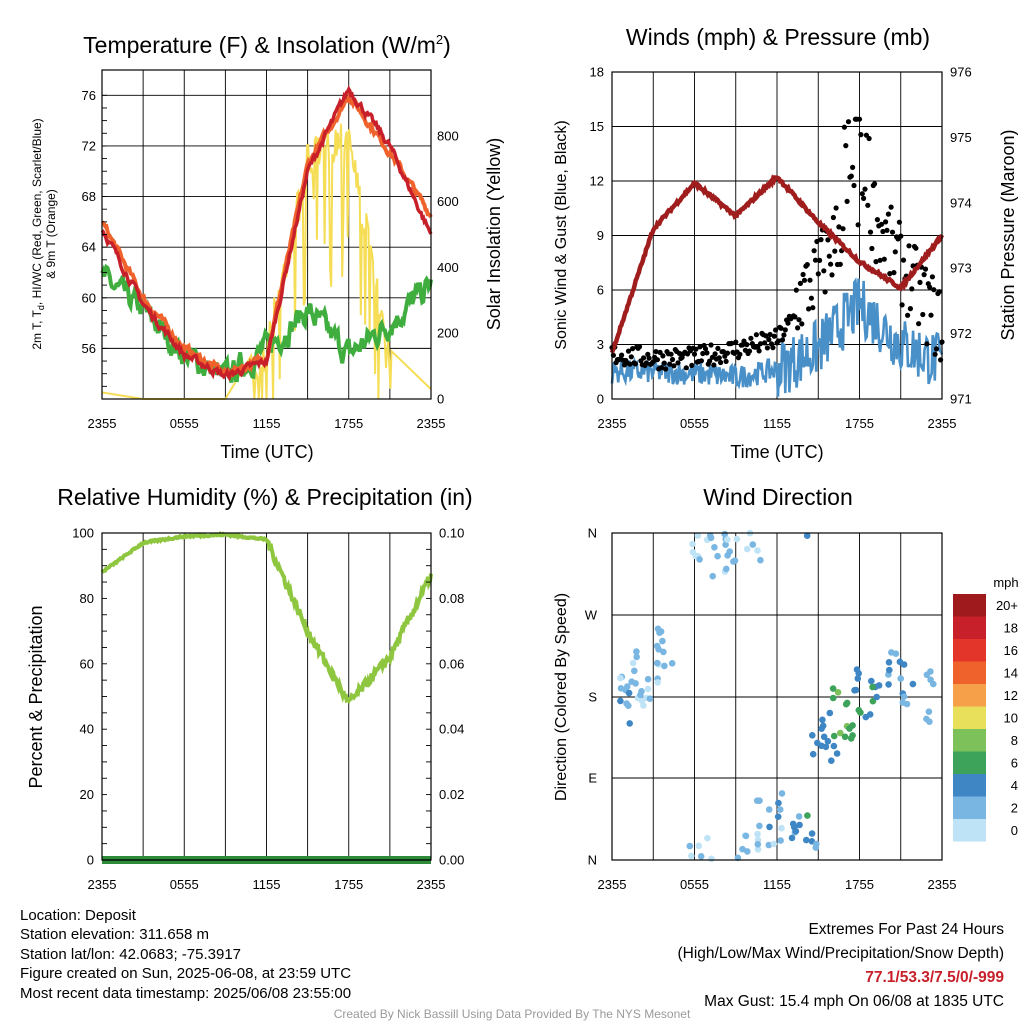 The width and height of the screenshot is (1024, 1024). Describe the element at coordinates (777, 696) in the screenshot. I see `dir-plot-frame` at that location.